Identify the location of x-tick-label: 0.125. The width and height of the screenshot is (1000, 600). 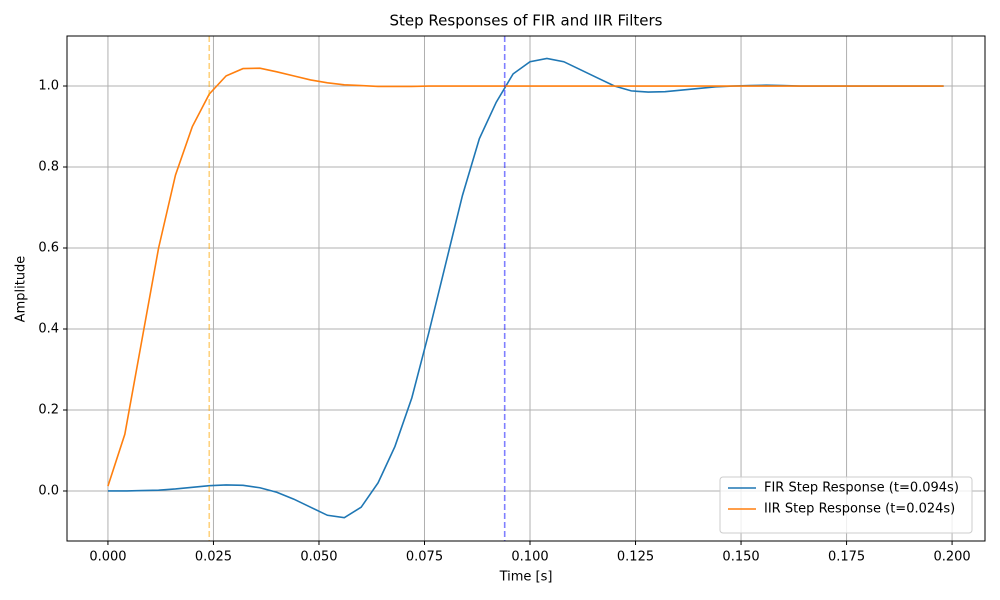
(635, 557).